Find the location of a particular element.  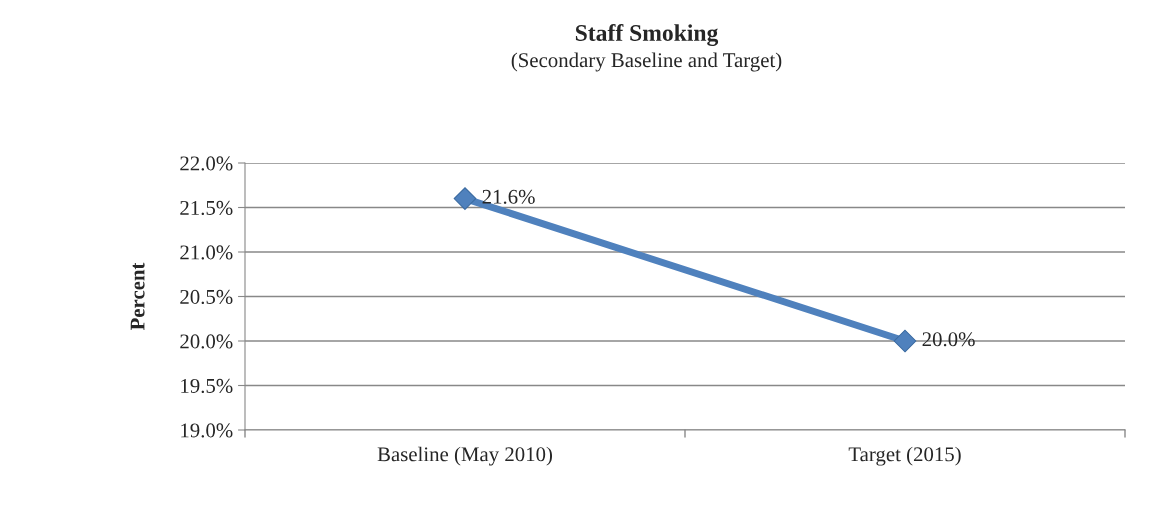

y-tick-label: 20.5% is located at coordinates (206, 297).